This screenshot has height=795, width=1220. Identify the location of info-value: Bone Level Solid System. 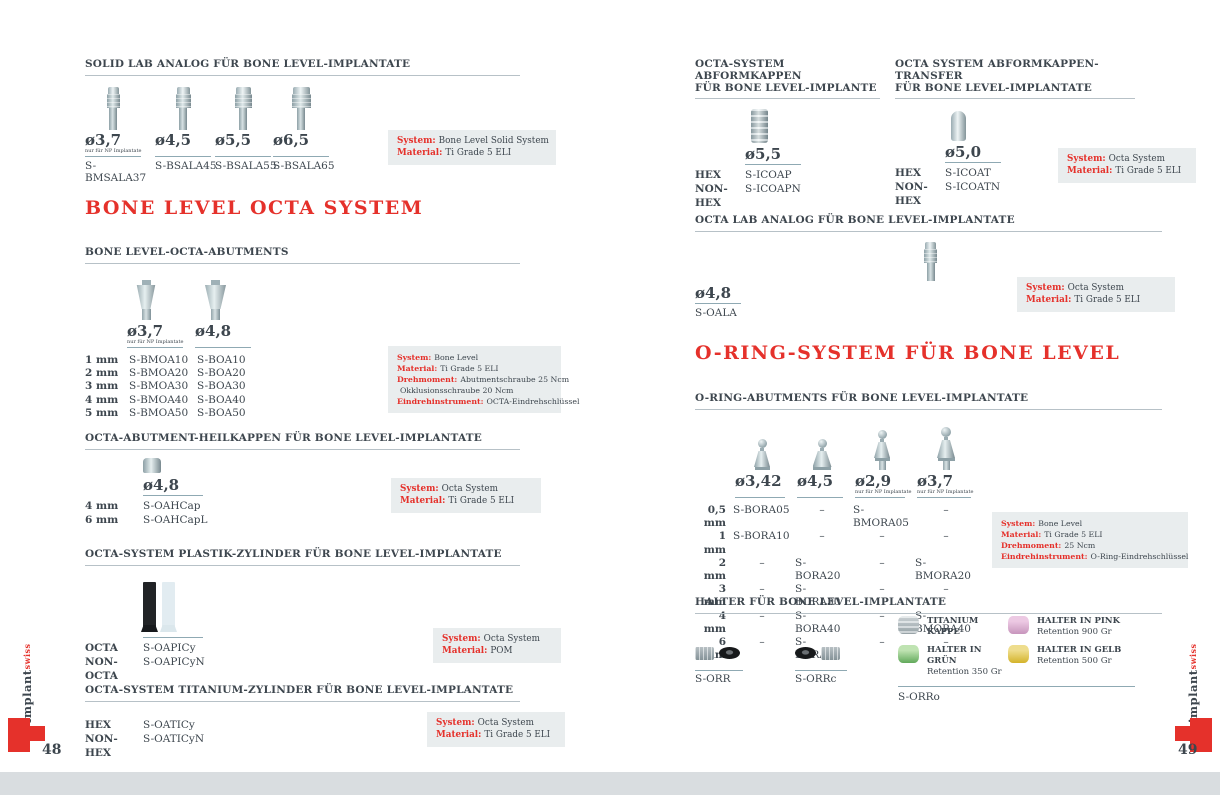
(493, 141).